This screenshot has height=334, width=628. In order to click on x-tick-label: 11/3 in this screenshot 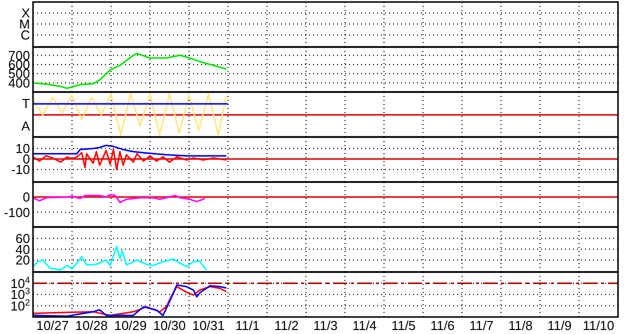, I will do `click(325, 325)`.